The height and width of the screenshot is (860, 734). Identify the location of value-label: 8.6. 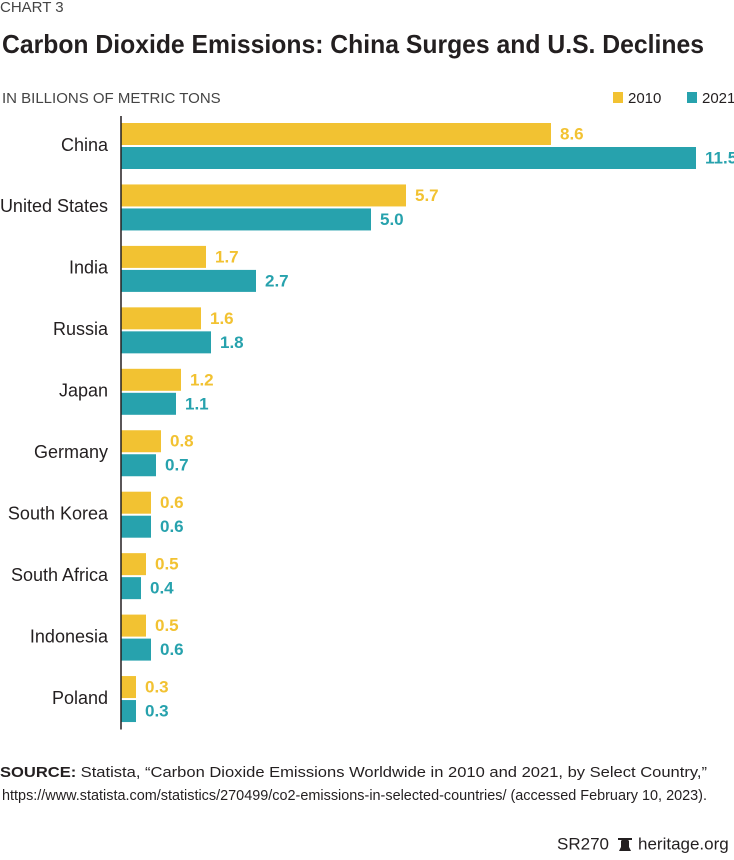
(572, 133).